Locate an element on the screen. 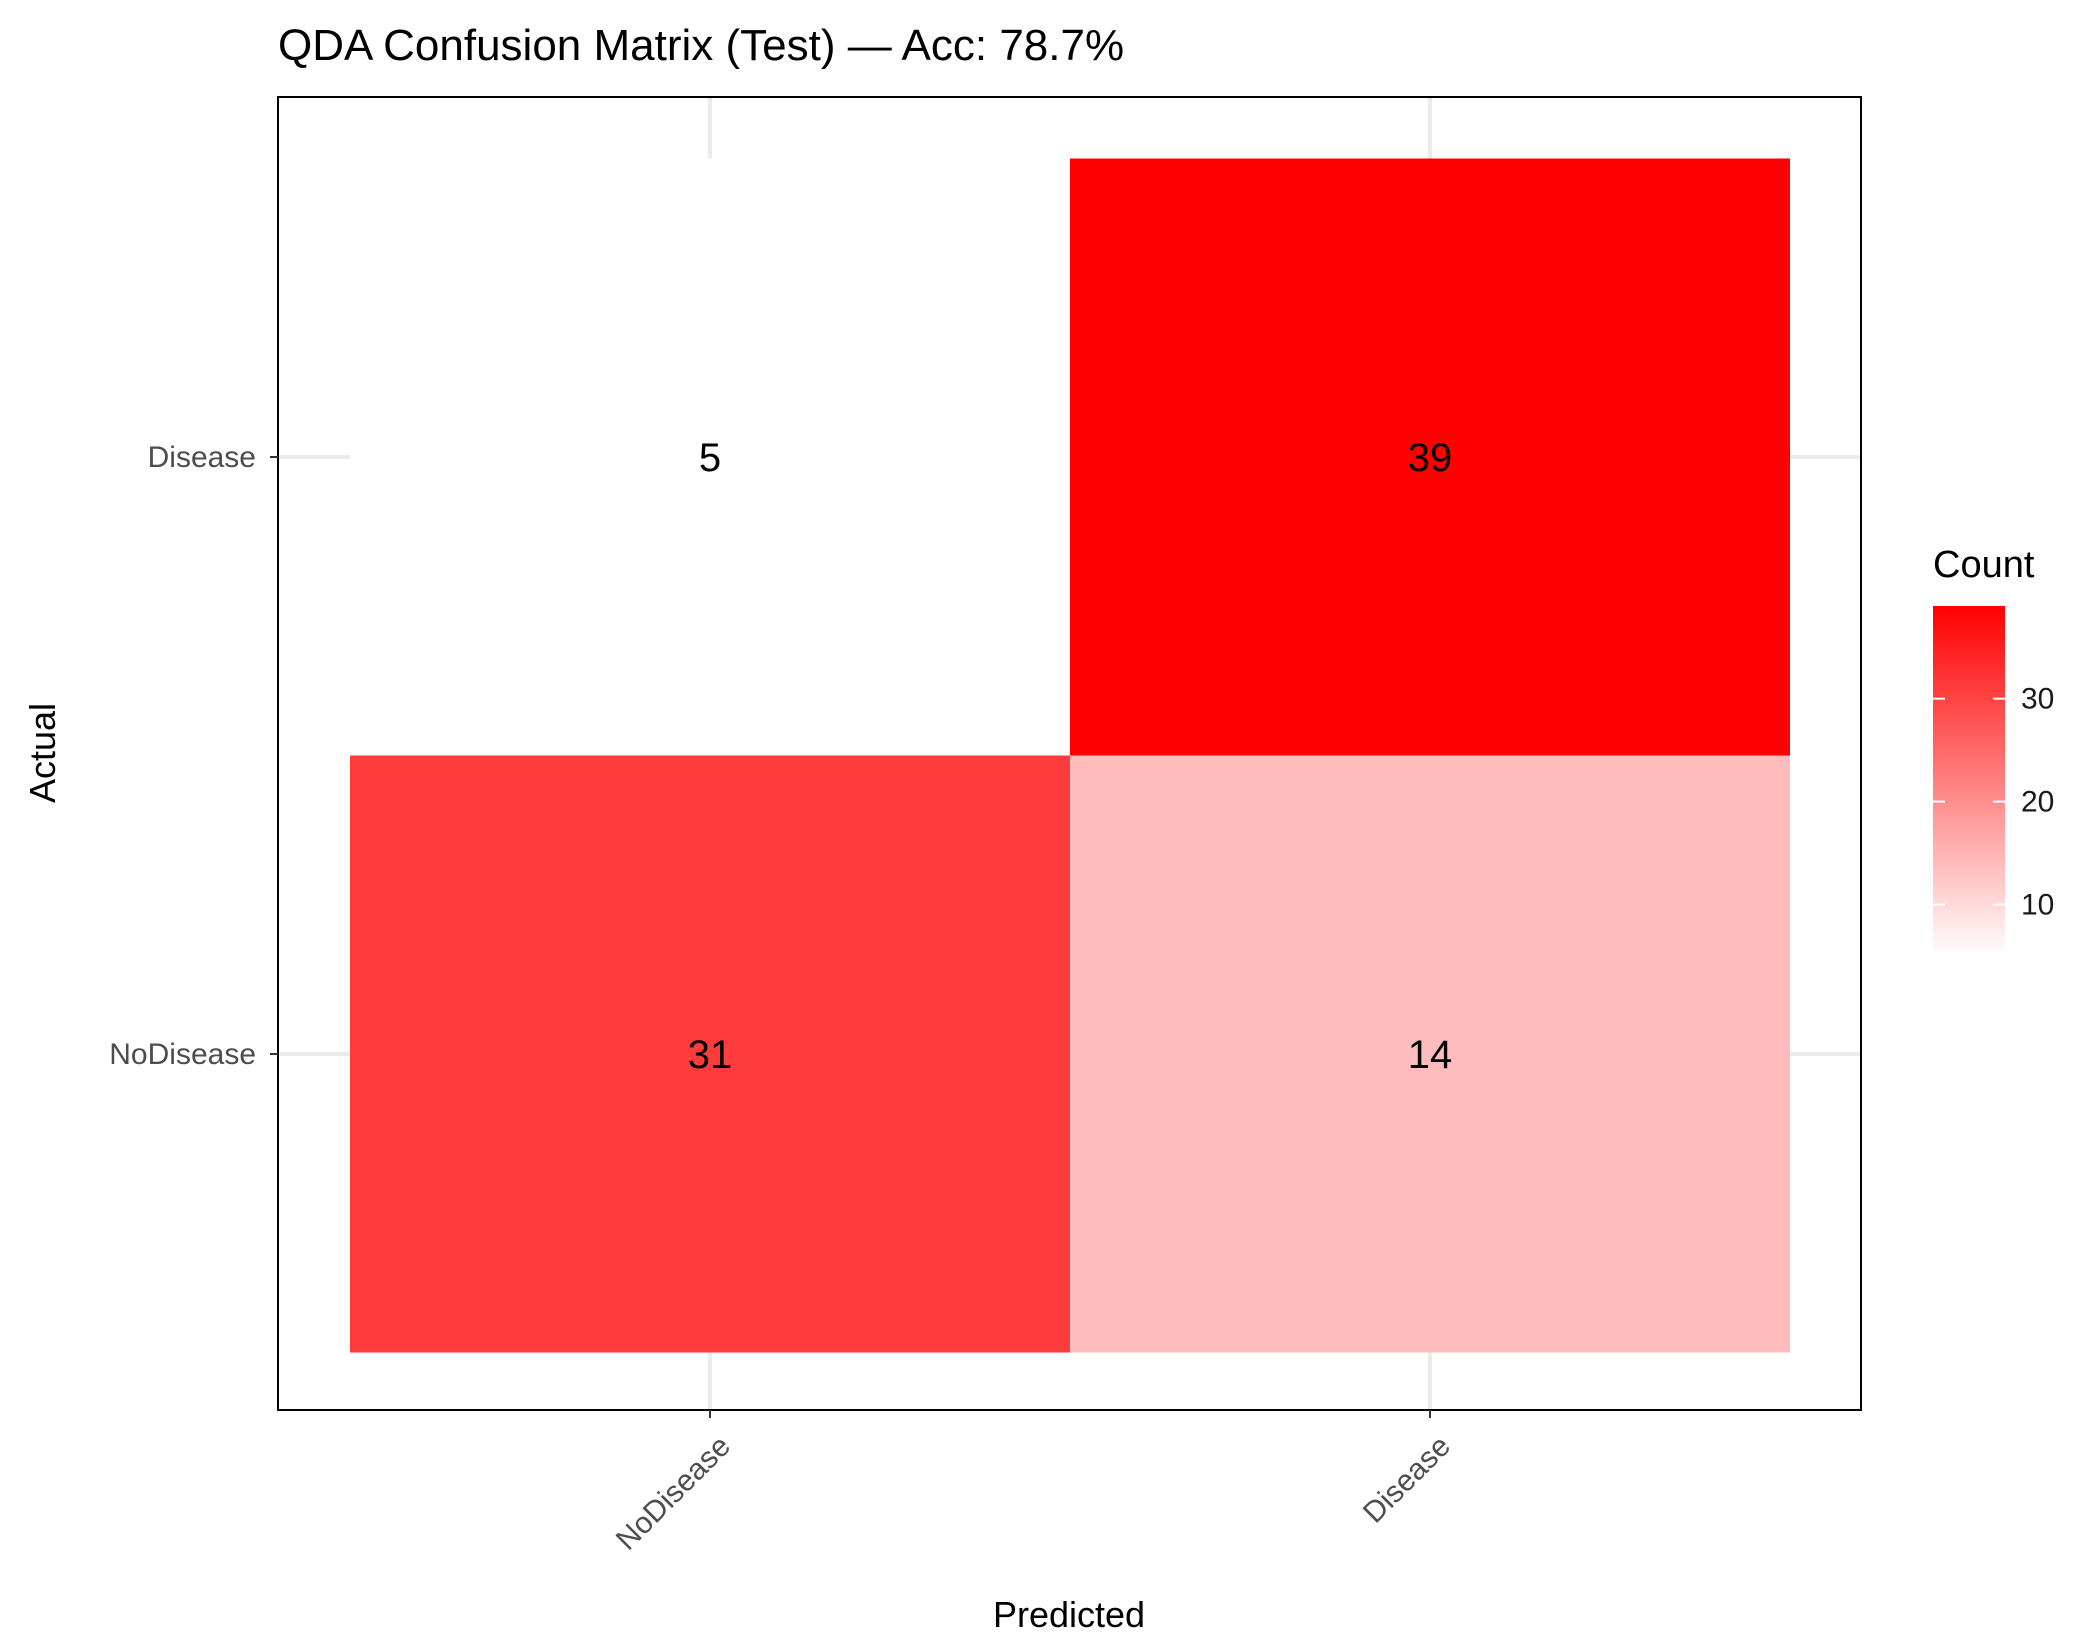  cell-nodisease-disease-label: 14 is located at coordinates (1430, 1055).